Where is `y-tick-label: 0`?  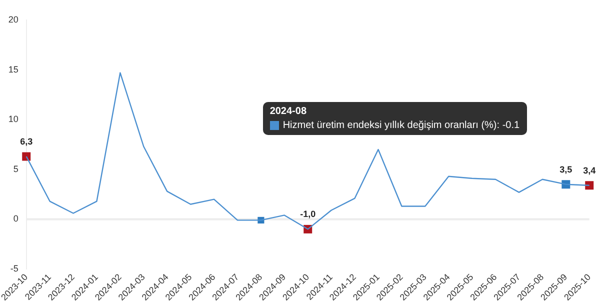 y-tick-label: 0 is located at coordinates (15, 219).